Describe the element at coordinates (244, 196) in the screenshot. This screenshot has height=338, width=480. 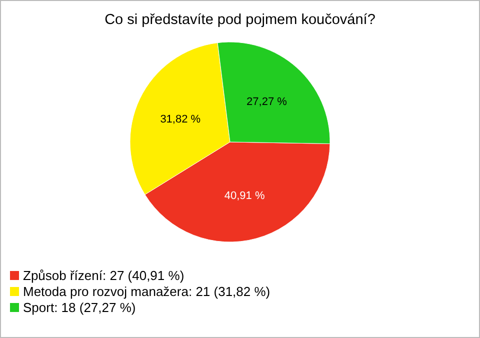
I see `data-label: 40,91 %` at that location.